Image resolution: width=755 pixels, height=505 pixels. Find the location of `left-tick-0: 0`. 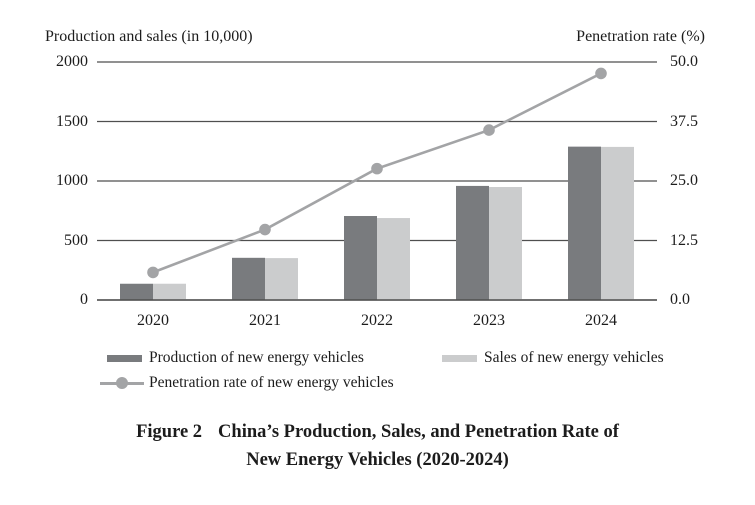

left-tick-0: 0 is located at coordinates (84, 299).